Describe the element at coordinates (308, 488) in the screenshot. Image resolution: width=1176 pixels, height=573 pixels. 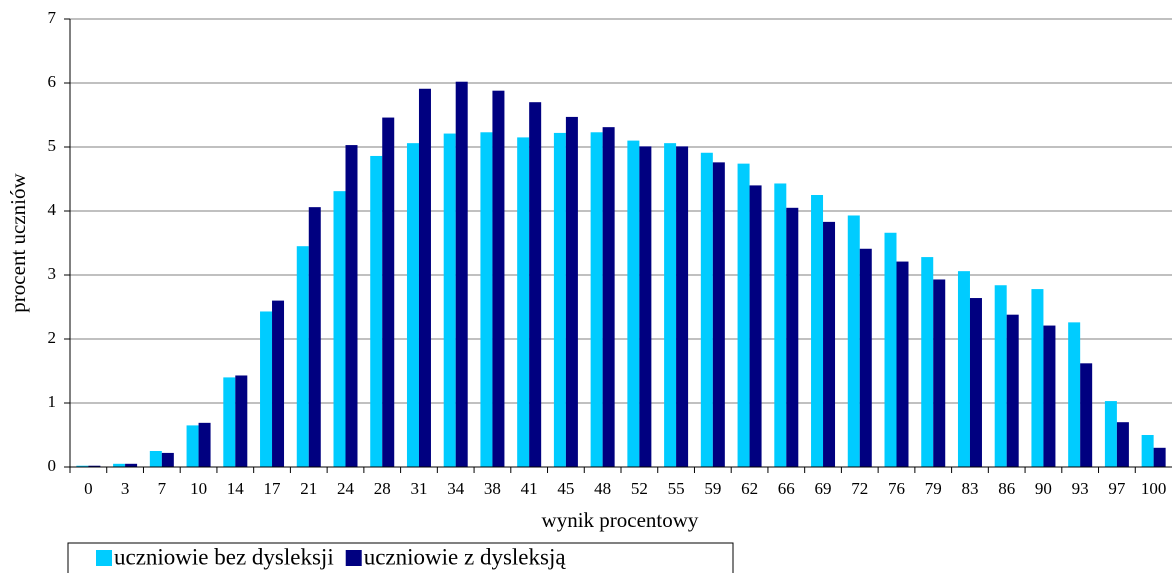
I see `x-tick-label: 21` at that location.